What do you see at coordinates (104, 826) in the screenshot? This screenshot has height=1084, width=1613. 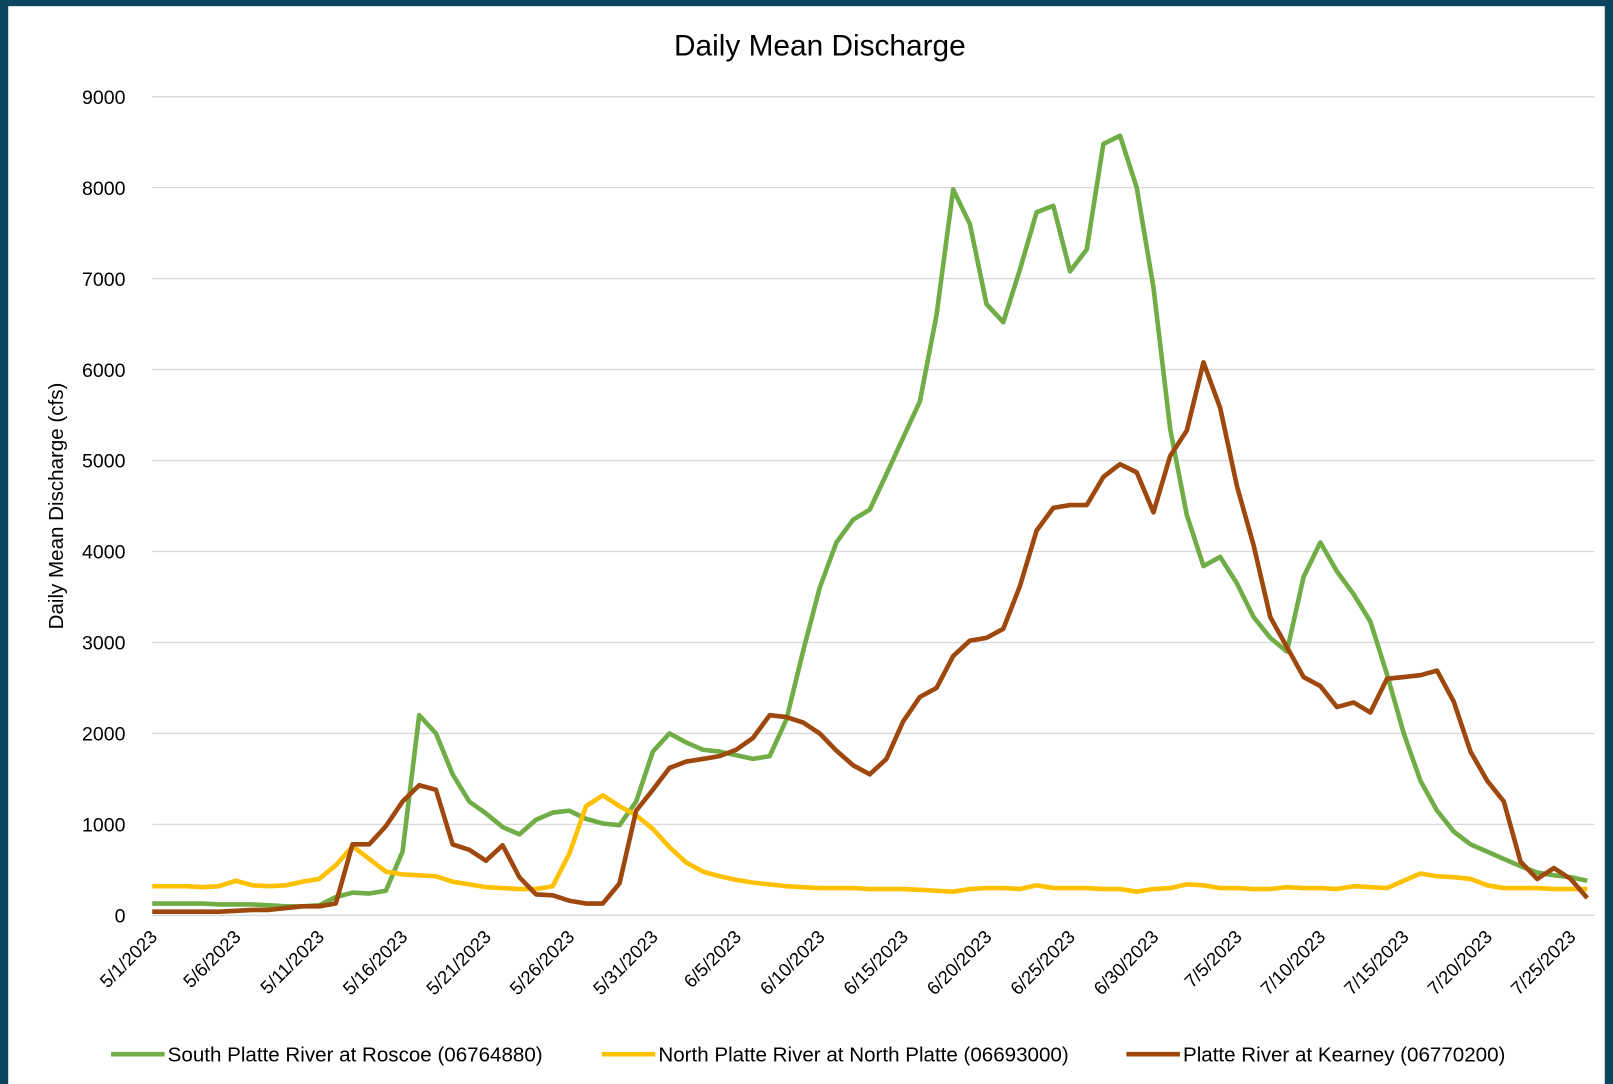 I see `y-tick-label: 1000` at bounding box center [104, 826].